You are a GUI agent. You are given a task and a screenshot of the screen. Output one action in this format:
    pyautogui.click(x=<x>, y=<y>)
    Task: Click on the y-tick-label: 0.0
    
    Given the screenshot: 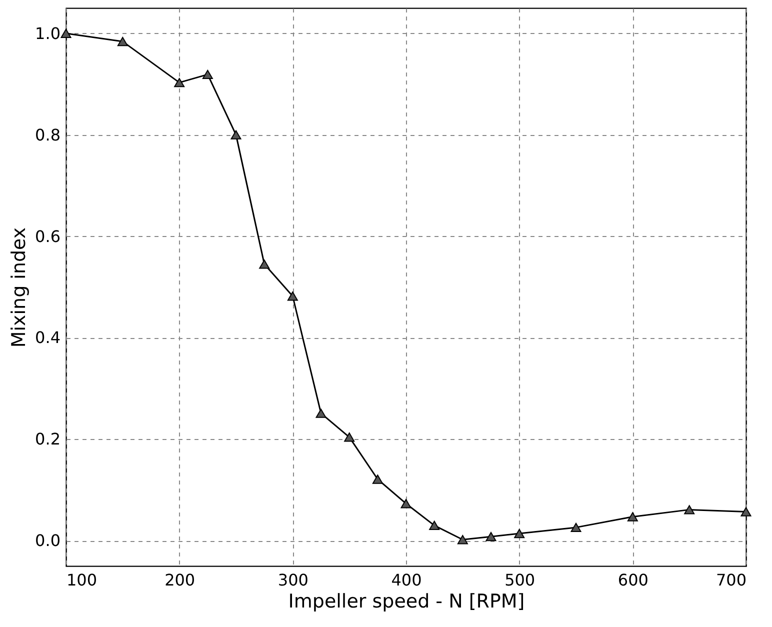 What is the action you would take?
    pyautogui.click(x=47, y=540)
    